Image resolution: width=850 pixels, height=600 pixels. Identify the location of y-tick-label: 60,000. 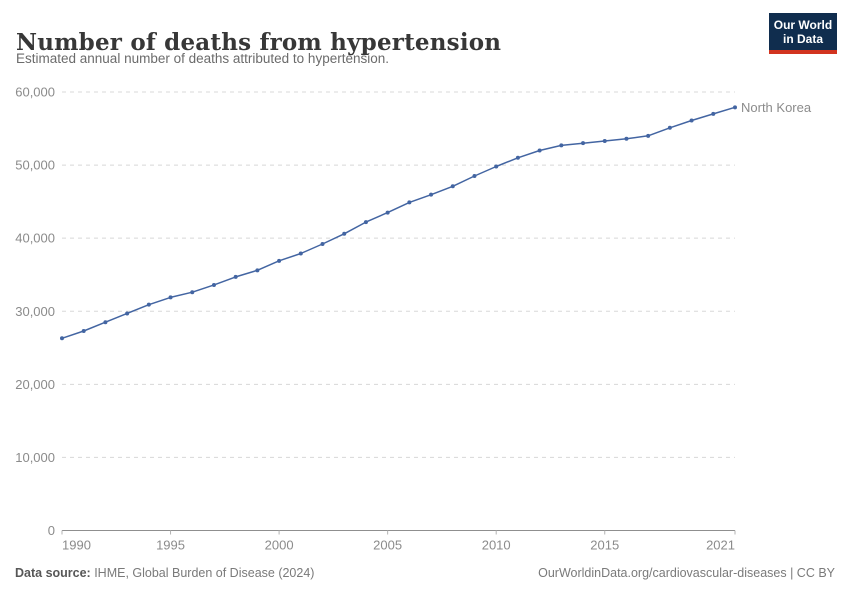
(35, 92).